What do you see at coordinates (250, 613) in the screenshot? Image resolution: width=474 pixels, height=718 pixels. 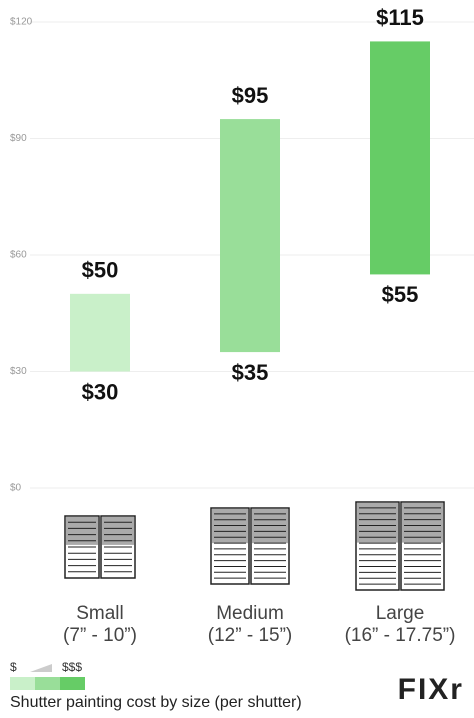 I see `category-label: Medium` at bounding box center [250, 613].